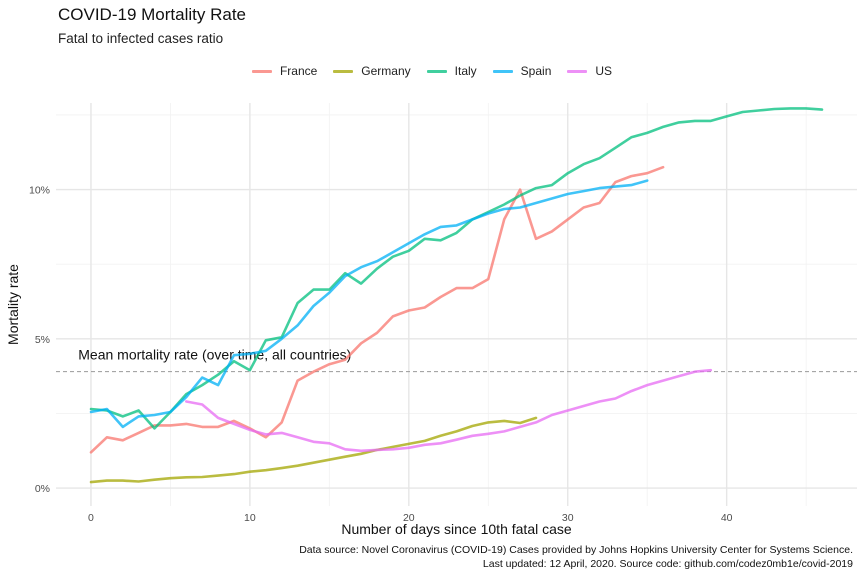 The width and height of the screenshot is (864, 576). I want to click on legend-label: France, so click(298, 71).